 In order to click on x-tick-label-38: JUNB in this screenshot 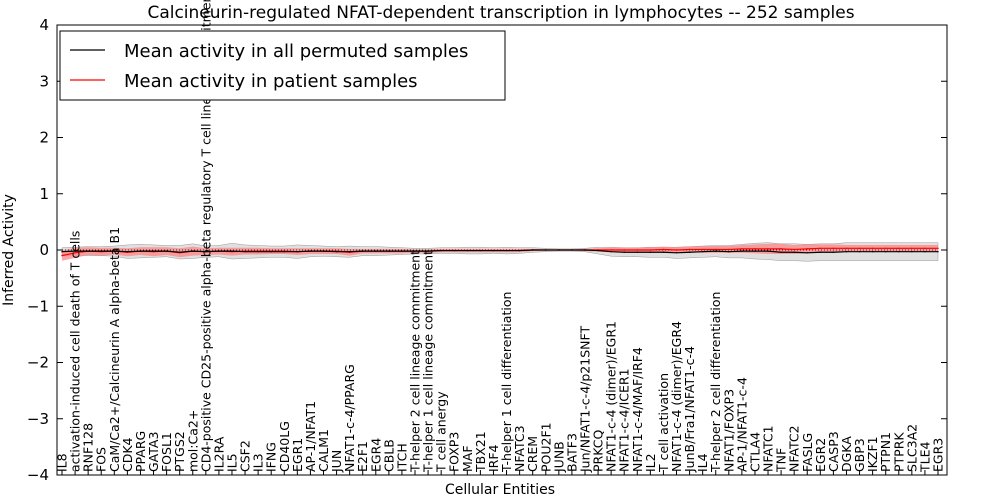, I will do `click(558, 457)`.